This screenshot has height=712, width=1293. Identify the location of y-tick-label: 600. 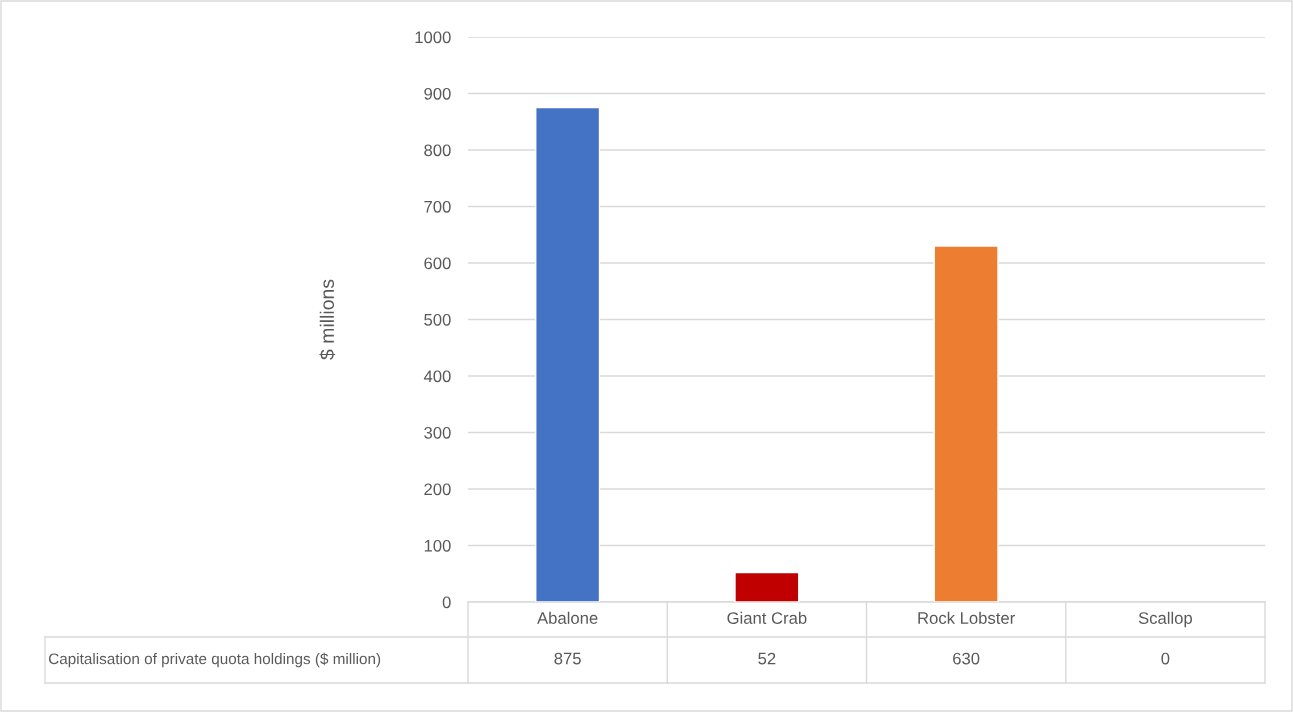
(437, 263).